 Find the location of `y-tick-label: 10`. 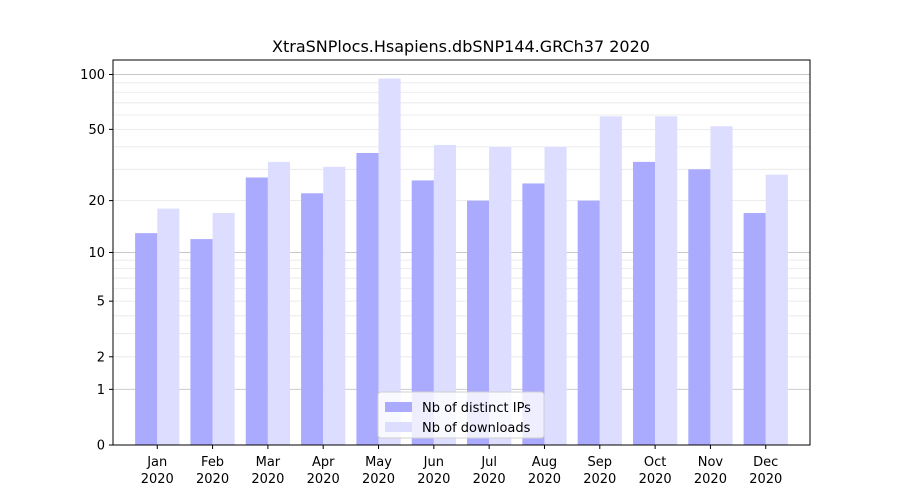

y-tick-label: 10 is located at coordinates (96, 253).